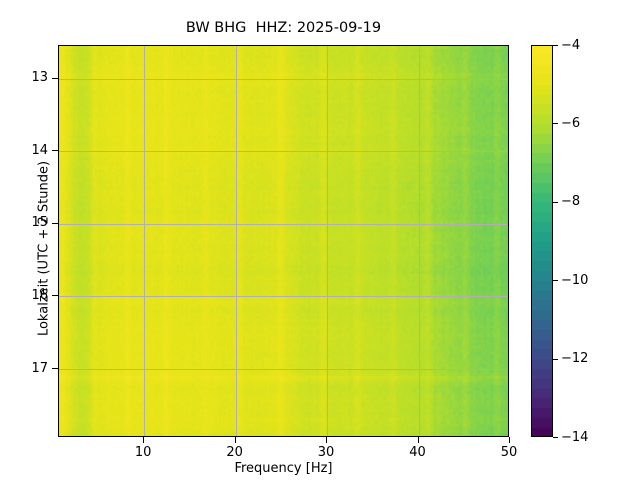  Describe the element at coordinates (571, 202) in the screenshot. I see `colorbar-tick-label: −8` at that location.